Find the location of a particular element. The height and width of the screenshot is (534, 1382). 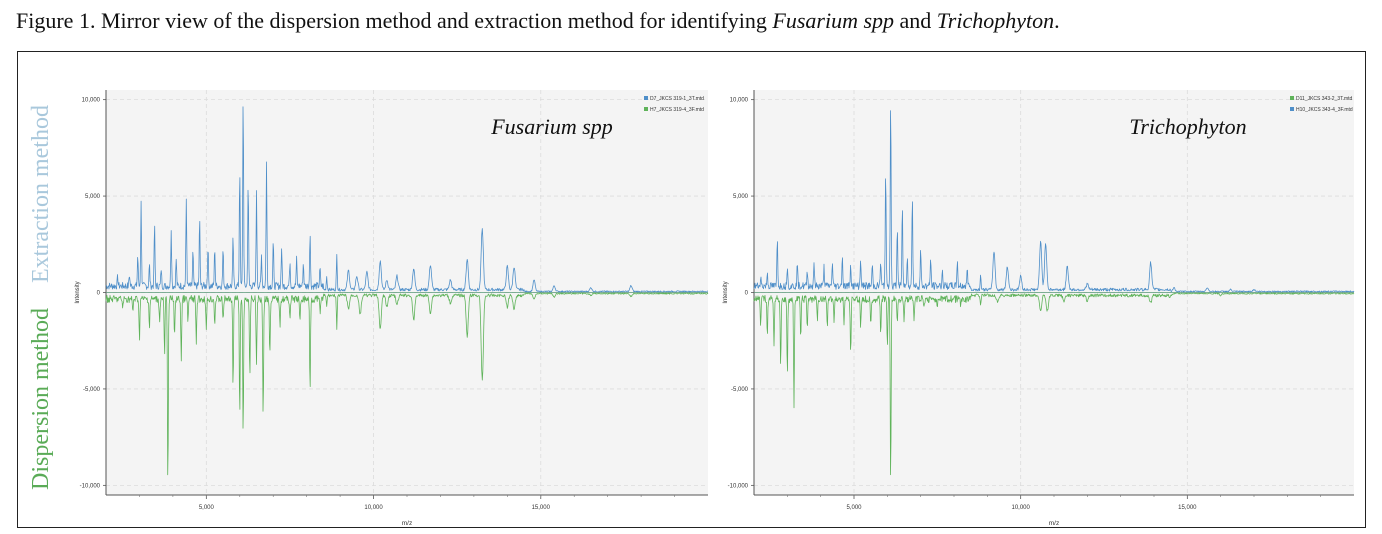

caption-italic-trichophyton: Trichophyton is located at coordinates (995, 20).